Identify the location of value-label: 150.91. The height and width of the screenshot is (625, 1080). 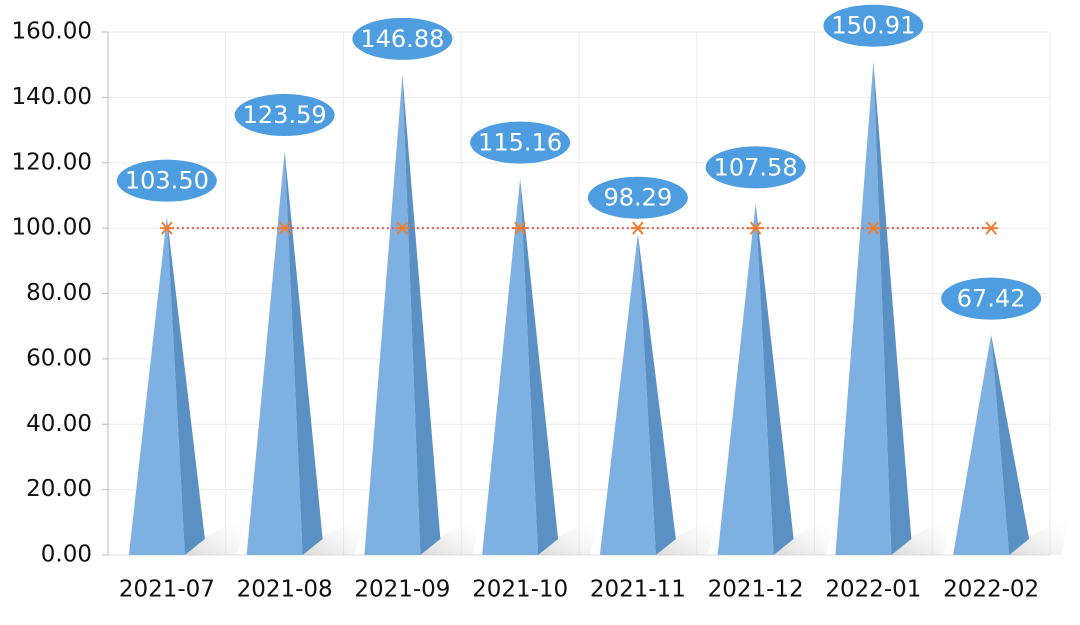
(873, 26).